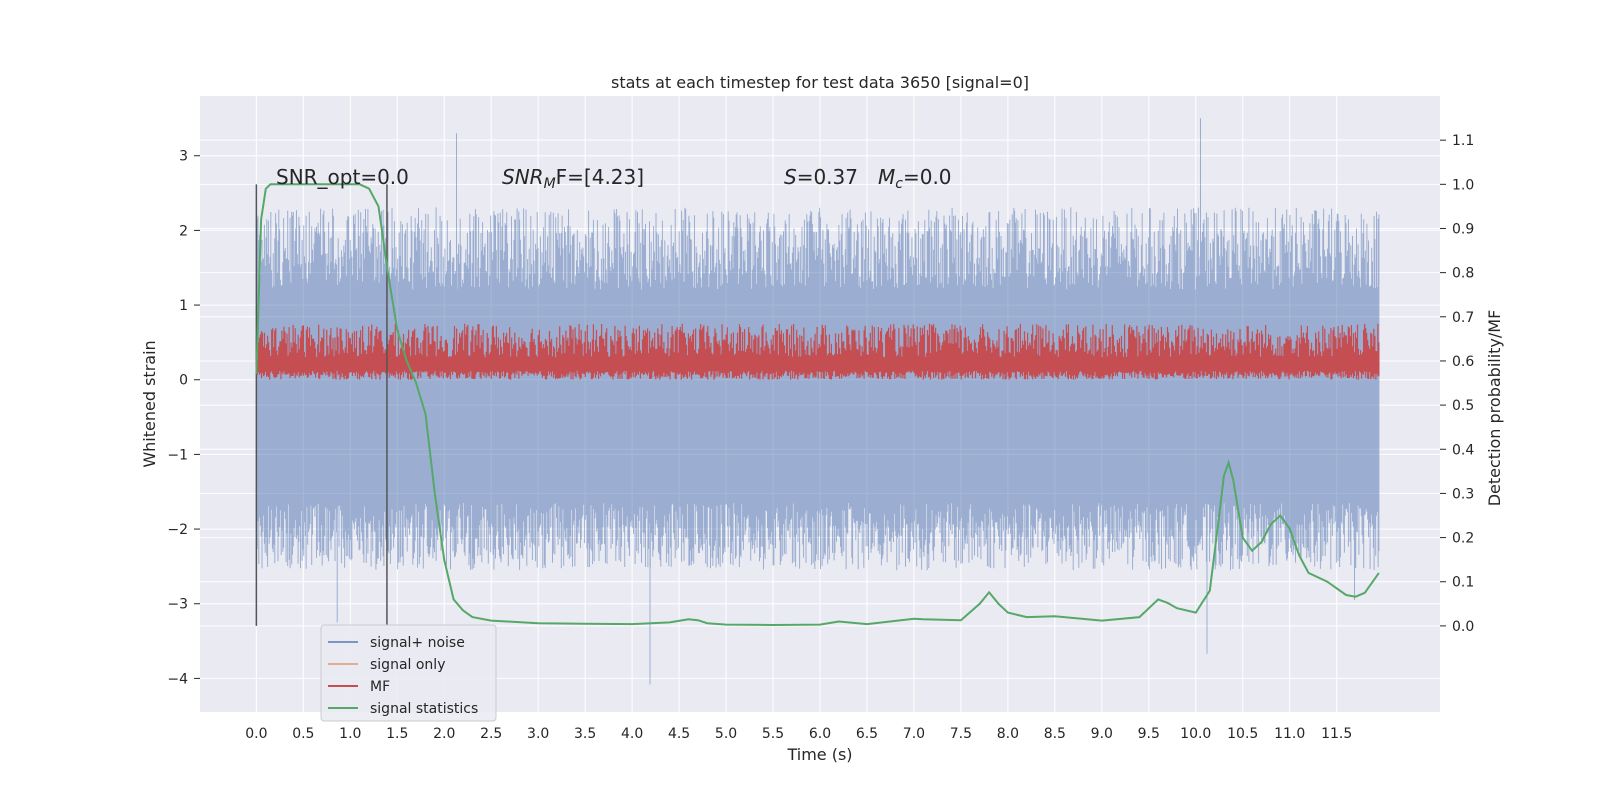  What do you see at coordinates (827, 177) in the screenshot?
I see `s-value: =0.37` at bounding box center [827, 177].